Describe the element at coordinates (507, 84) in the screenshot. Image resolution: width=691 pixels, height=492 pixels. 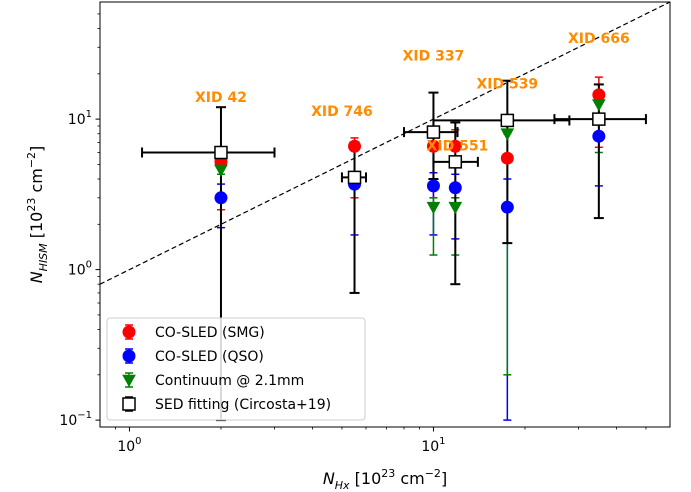
I see `annotation-label-3: XID 539` at that location.